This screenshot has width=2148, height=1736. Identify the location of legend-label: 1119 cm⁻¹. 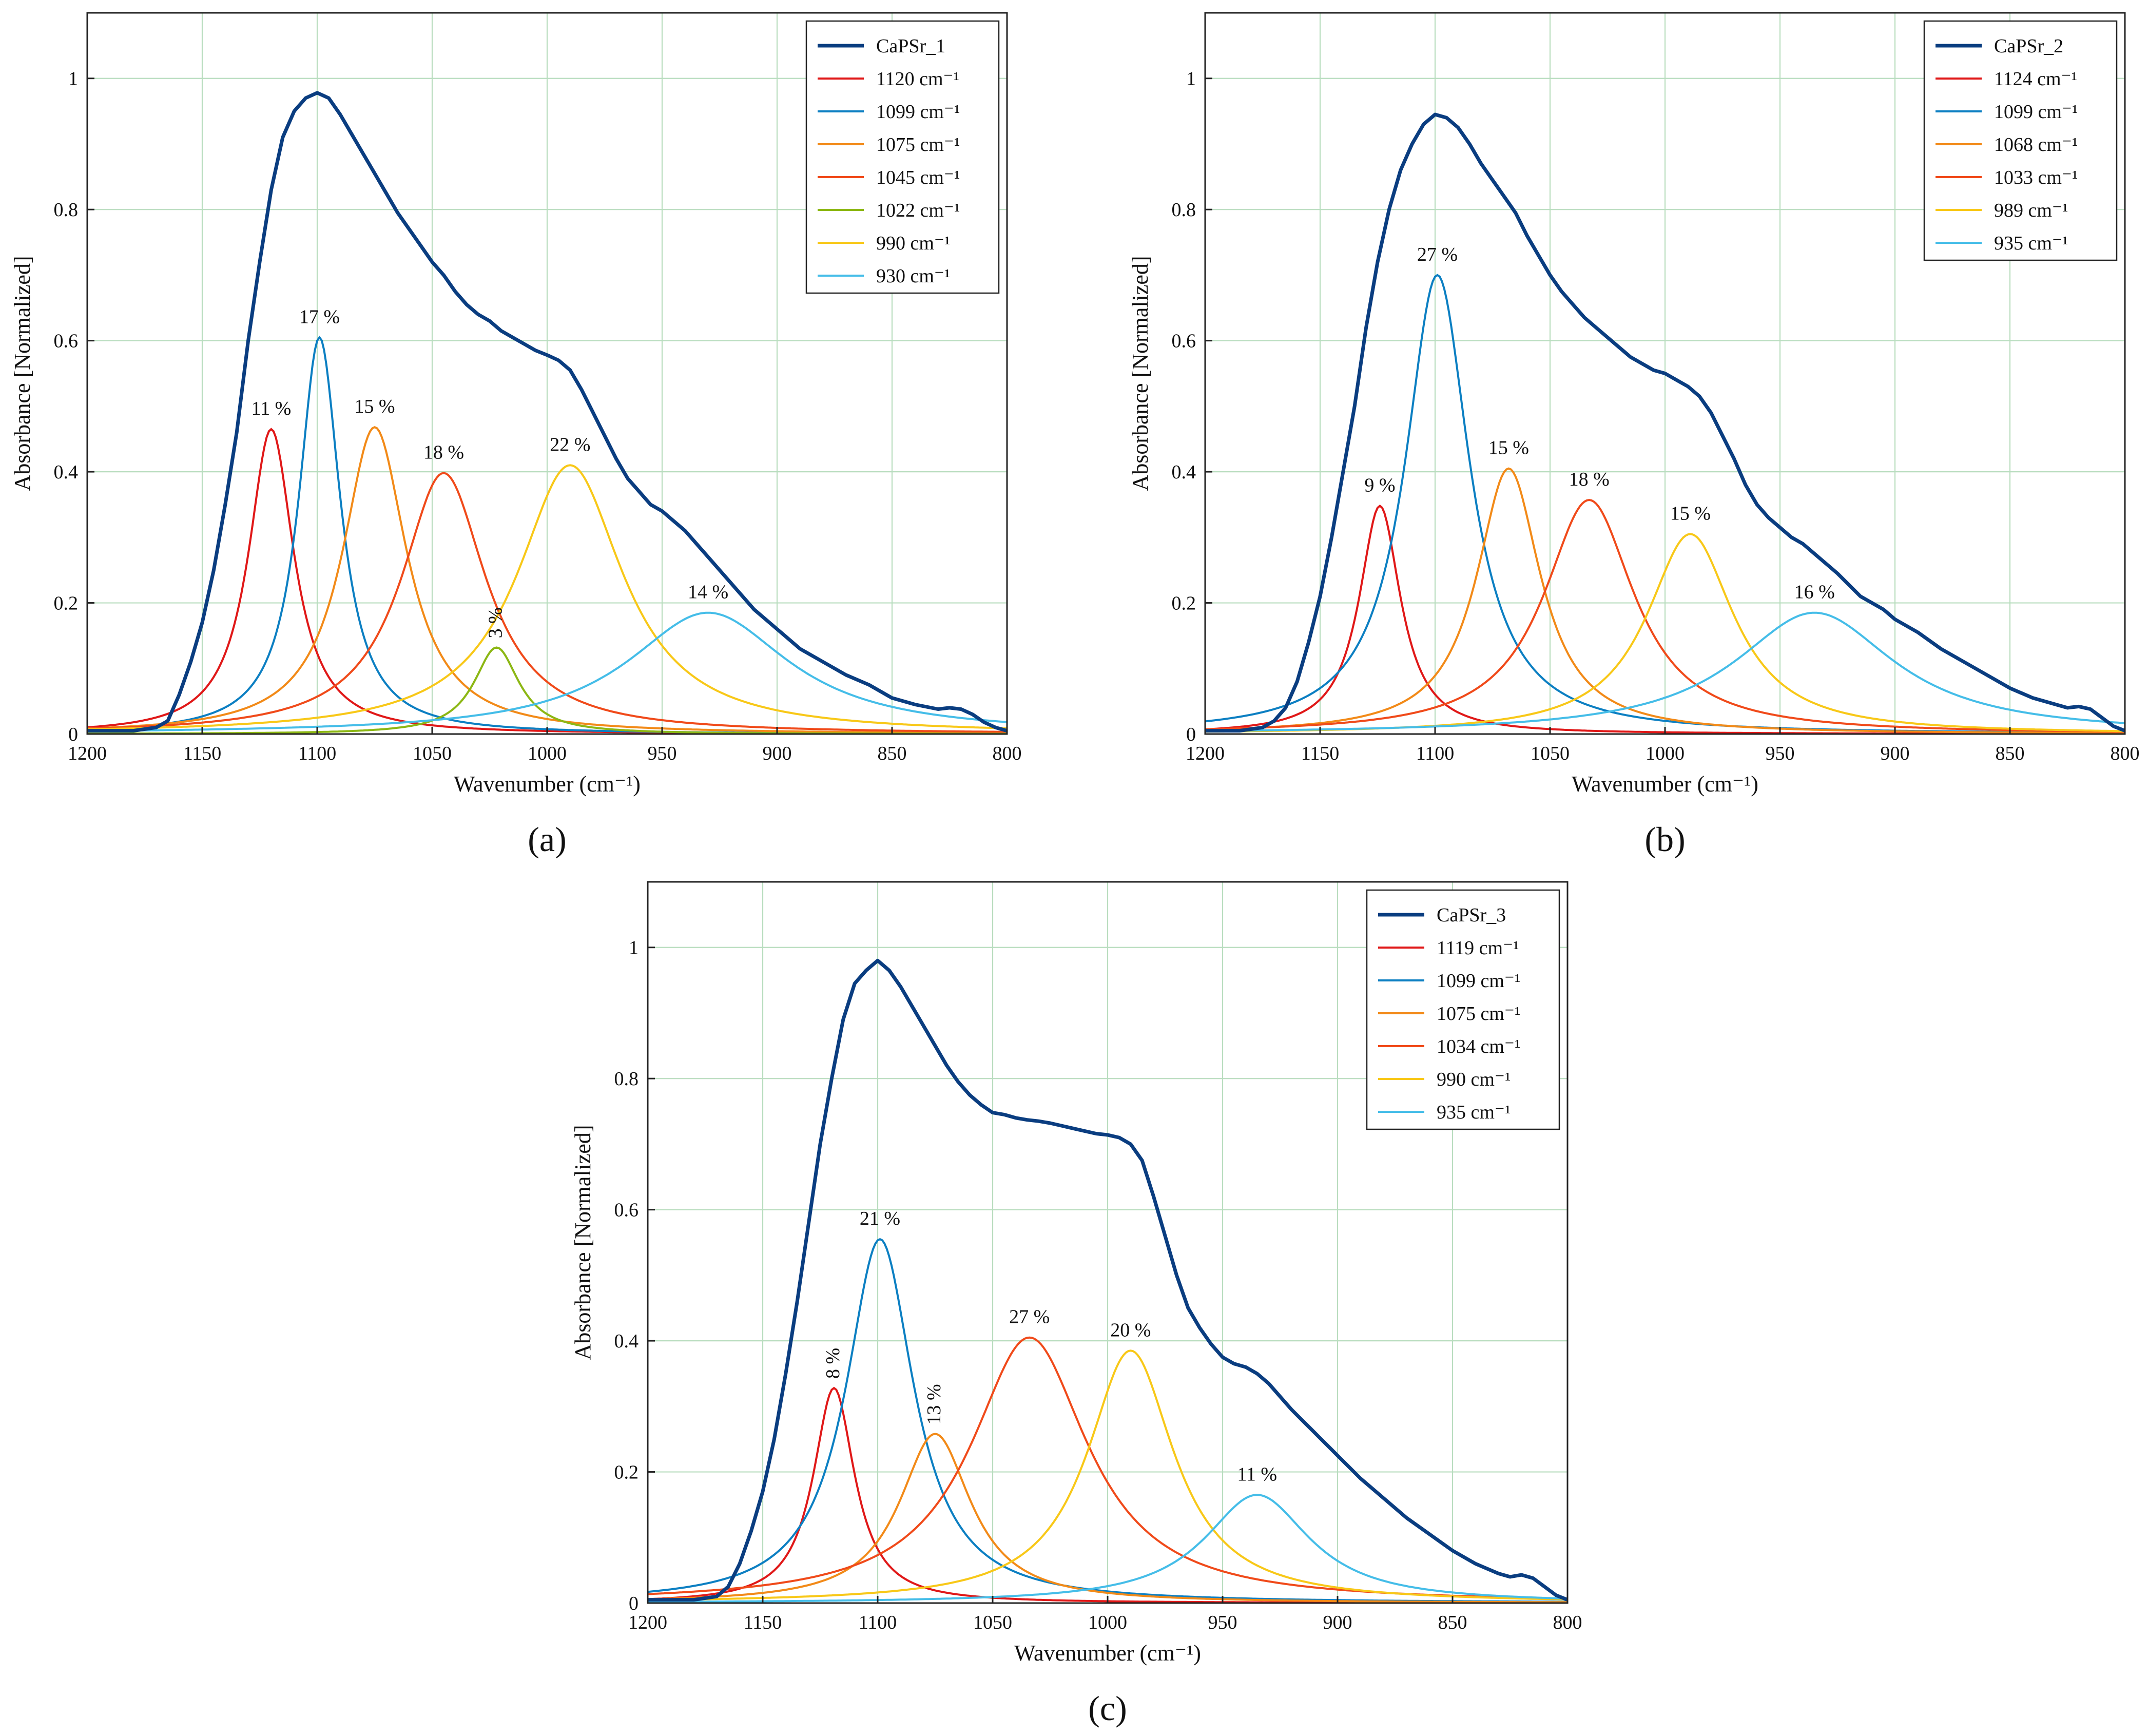
(1478, 948).